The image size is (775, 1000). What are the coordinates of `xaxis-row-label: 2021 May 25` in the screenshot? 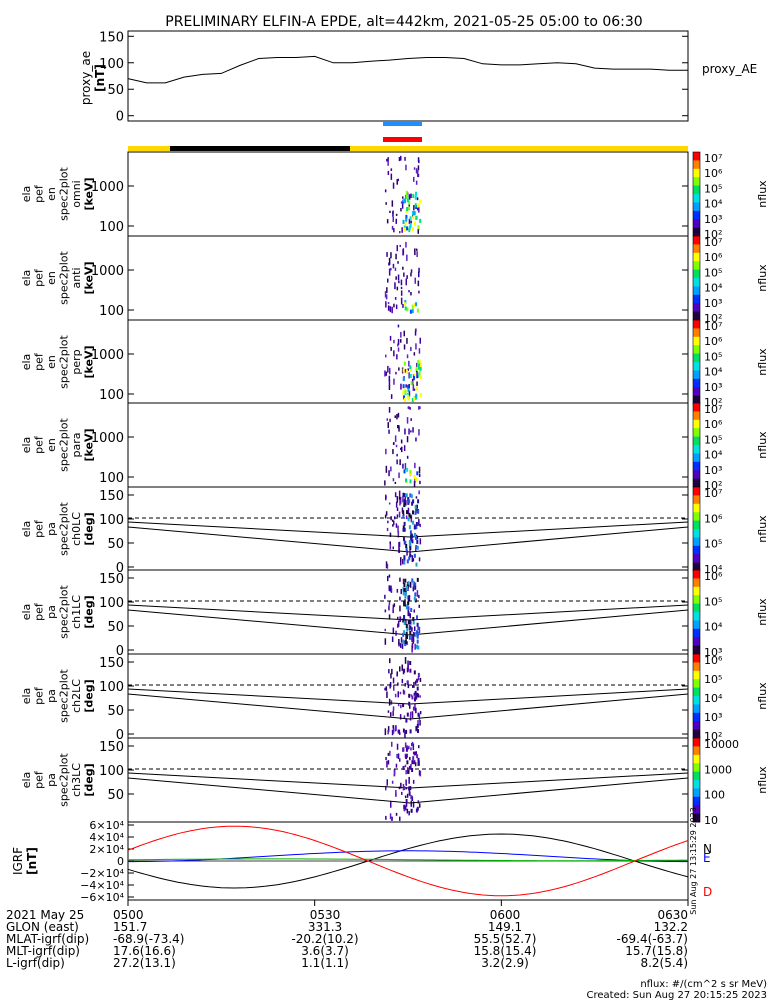 It's located at (45, 915).